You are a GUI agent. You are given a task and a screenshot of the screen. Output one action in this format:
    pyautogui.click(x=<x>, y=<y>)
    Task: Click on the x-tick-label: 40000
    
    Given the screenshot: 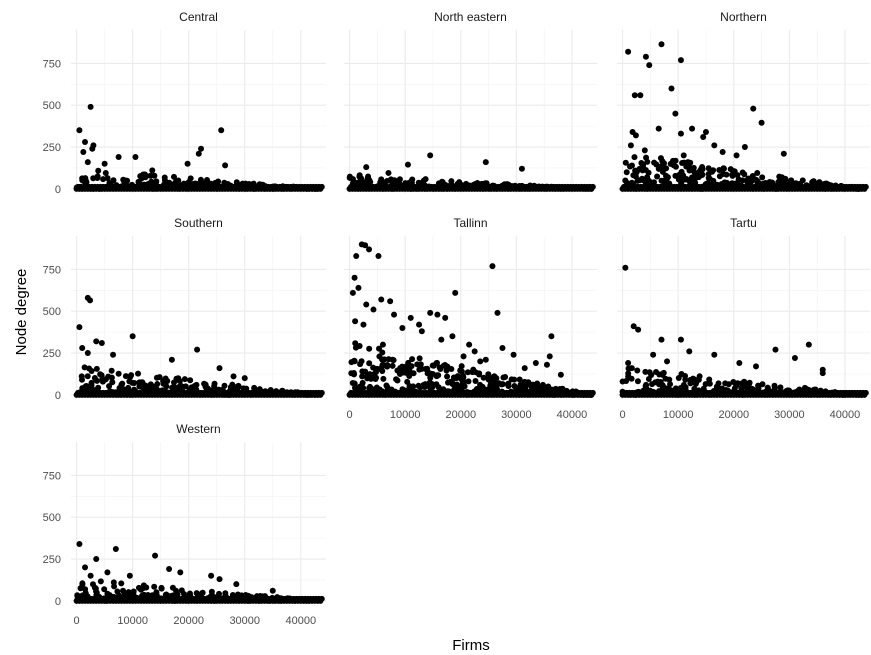 What is the action you would take?
    pyautogui.click(x=572, y=415)
    